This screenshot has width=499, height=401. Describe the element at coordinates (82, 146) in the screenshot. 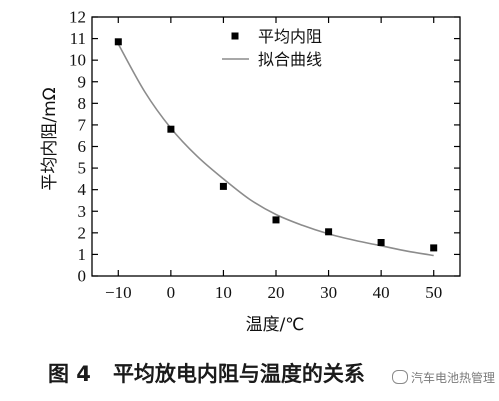

I see `y-tick-label: 6` at that location.